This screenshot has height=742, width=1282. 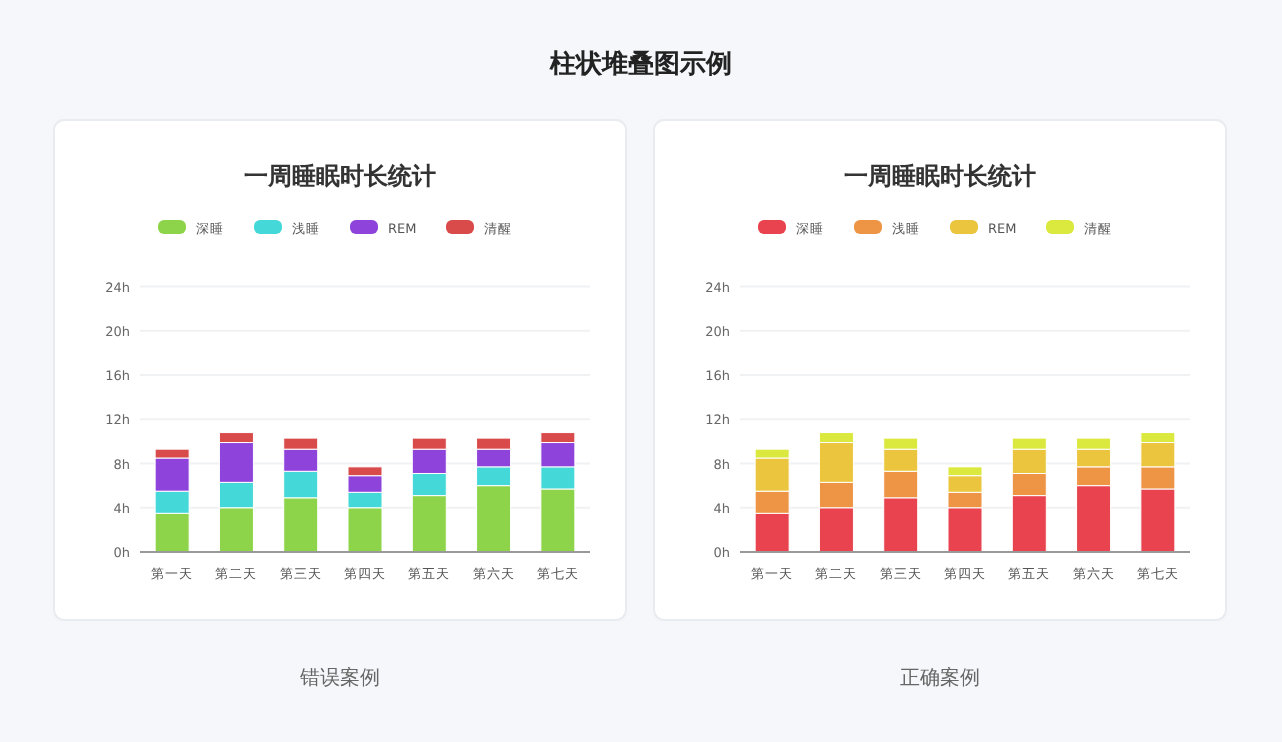 I want to click on text: 正确案例, so click(x=940, y=678).